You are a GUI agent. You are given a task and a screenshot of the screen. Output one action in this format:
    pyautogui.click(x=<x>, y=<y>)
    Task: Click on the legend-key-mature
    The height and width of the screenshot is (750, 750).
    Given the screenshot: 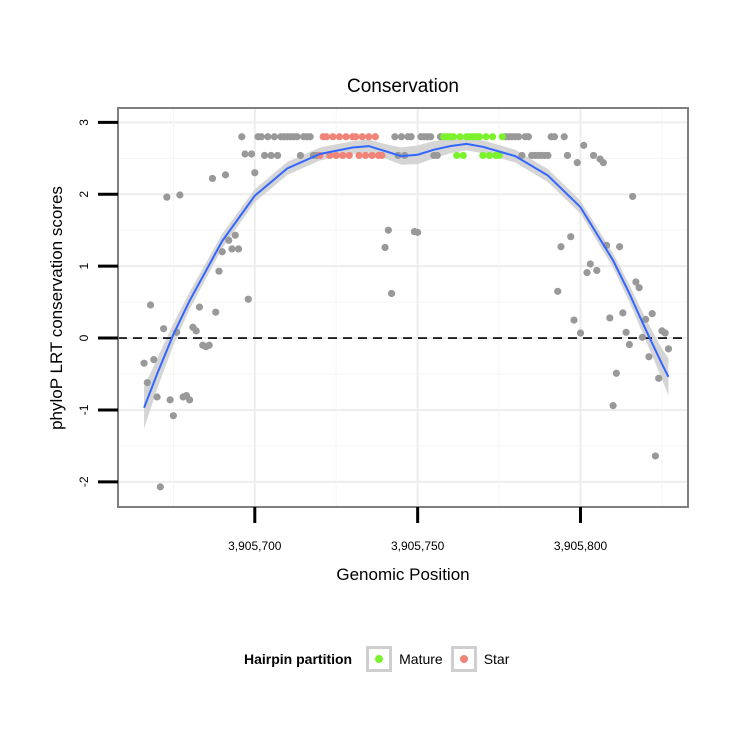 What is the action you would take?
    pyautogui.click(x=379, y=659)
    